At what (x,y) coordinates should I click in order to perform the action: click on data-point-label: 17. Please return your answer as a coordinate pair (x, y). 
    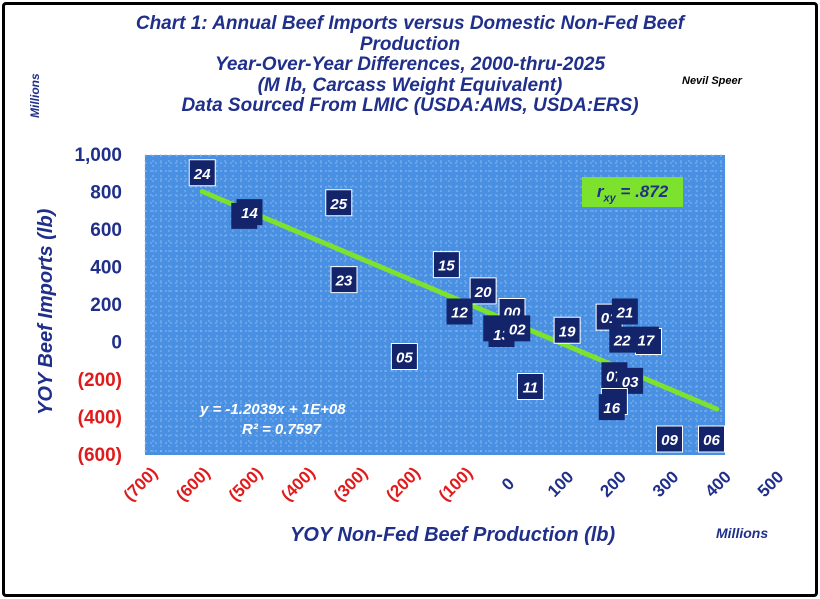
    Looking at the image, I should click on (646, 341).